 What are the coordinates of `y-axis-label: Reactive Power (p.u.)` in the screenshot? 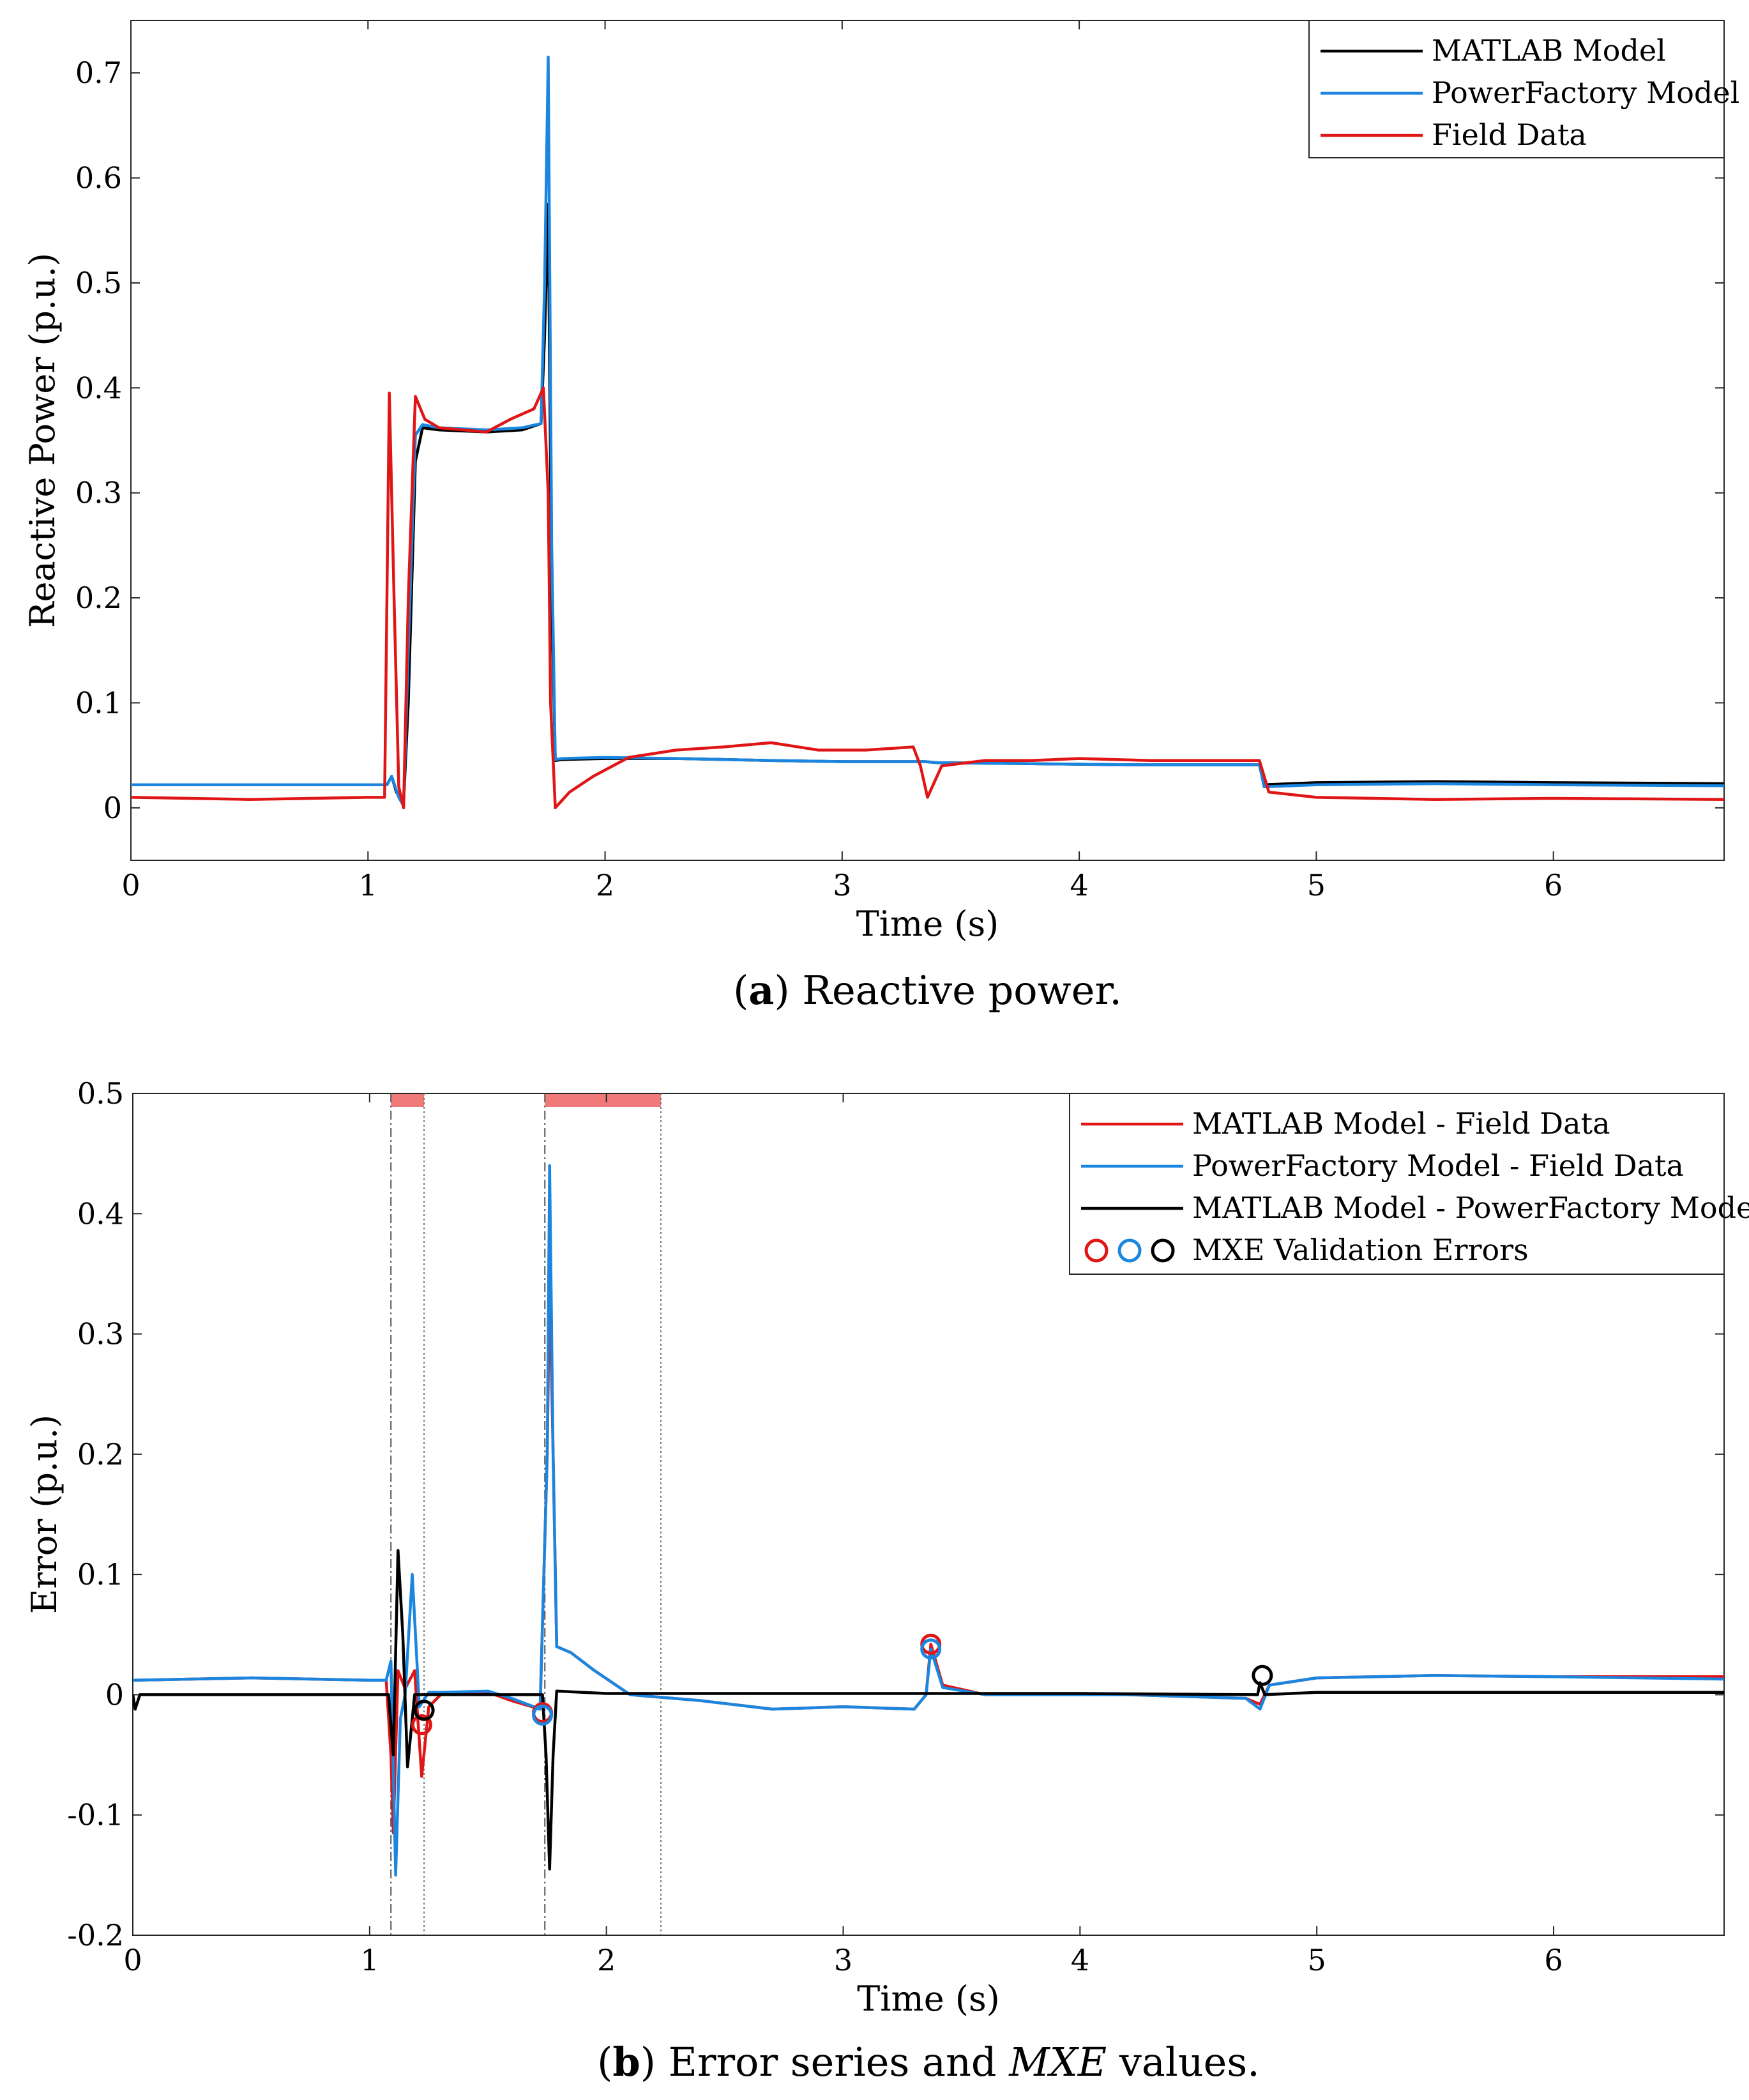 It's located at (42, 440).